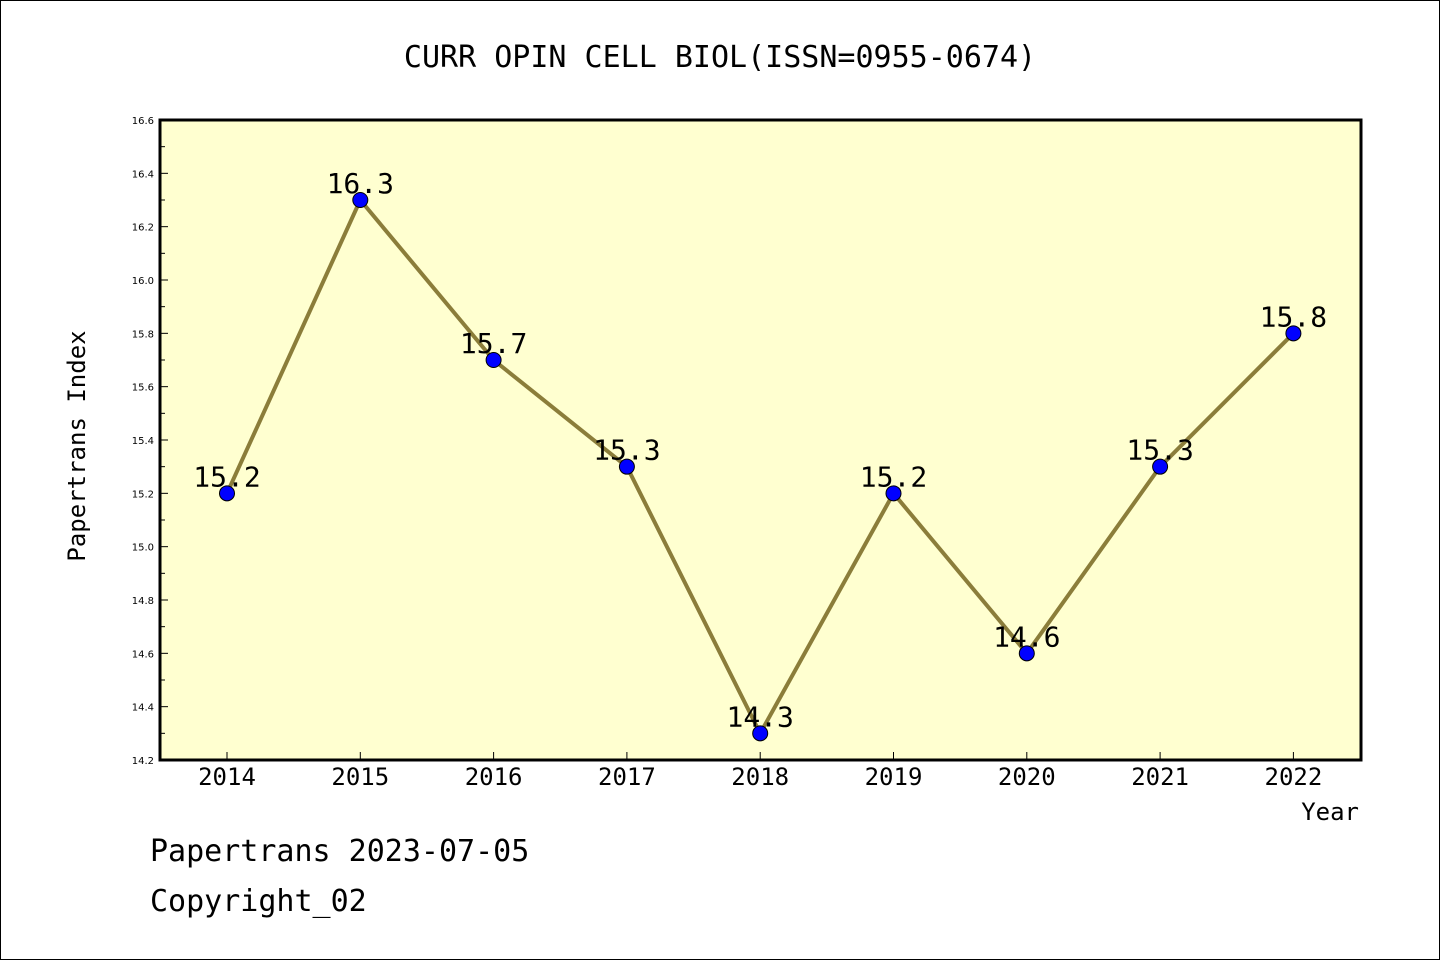 This screenshot has height=960, width=1440. Describe the element at coordinates (1027, 777) in the screenshot. I see `x-tick-label: 2020` at that location.